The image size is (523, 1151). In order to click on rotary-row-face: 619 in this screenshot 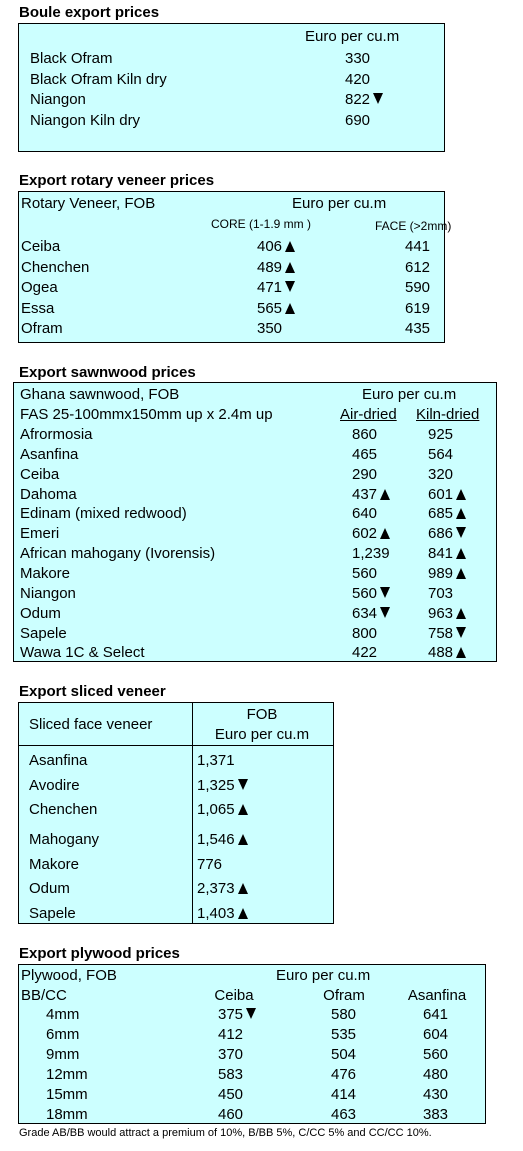, I will do `click(418, 308)`.